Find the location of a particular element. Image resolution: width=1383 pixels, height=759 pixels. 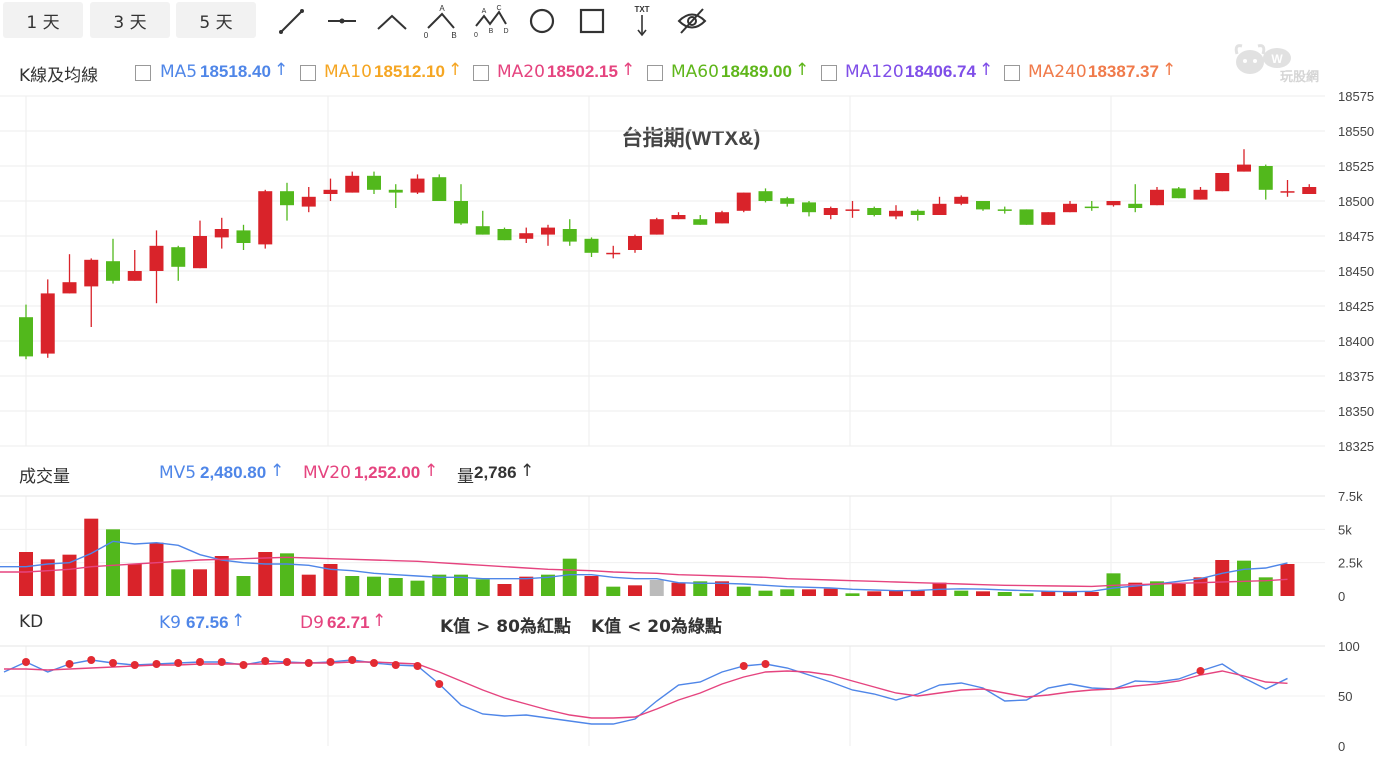

kd-red-dots is located at coordinates (613, 672).